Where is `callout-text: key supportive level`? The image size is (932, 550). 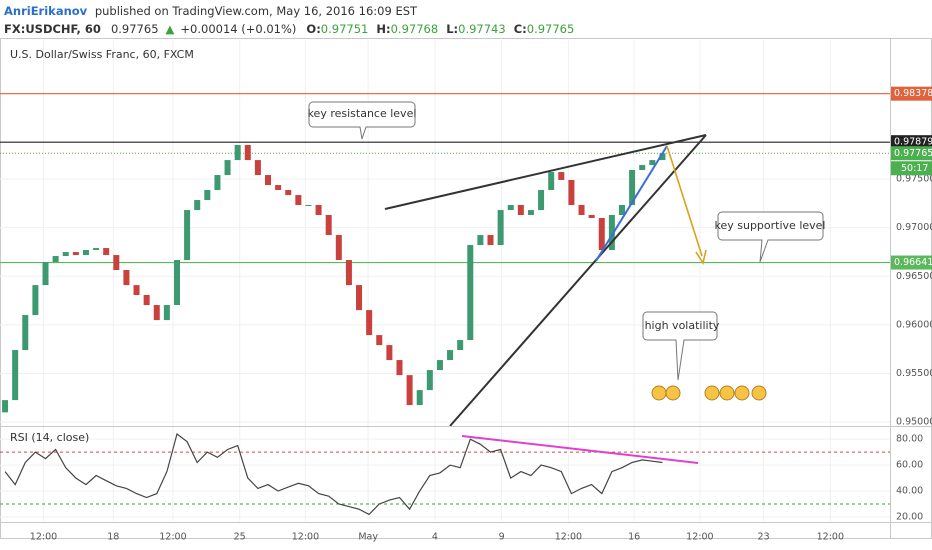 callout-text: key supportive level is located at coordinates (770, 225).